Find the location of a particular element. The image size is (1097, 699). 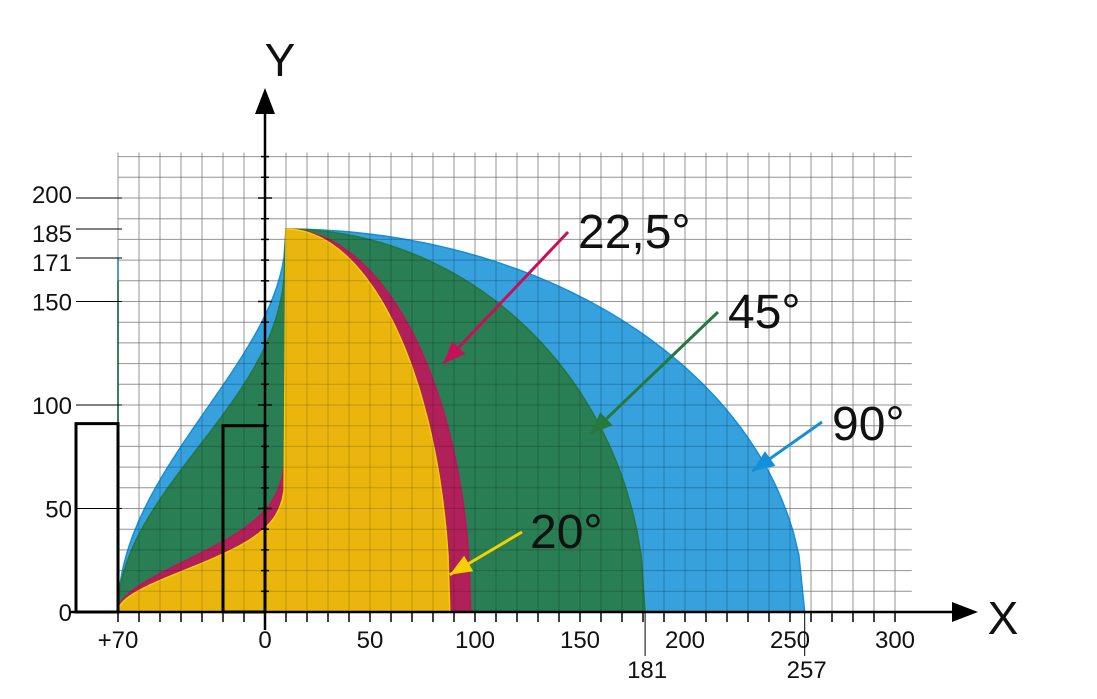

callout-45deg-label: 45° is located at coordinates (764, 312).